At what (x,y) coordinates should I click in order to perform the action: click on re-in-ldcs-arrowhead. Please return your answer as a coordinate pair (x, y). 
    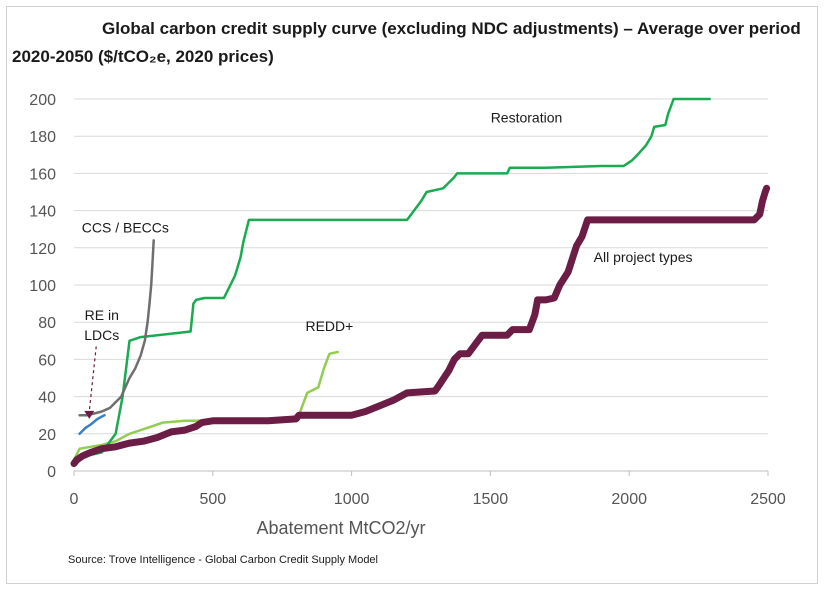
    Looking at the image, I should click on (89, 414).